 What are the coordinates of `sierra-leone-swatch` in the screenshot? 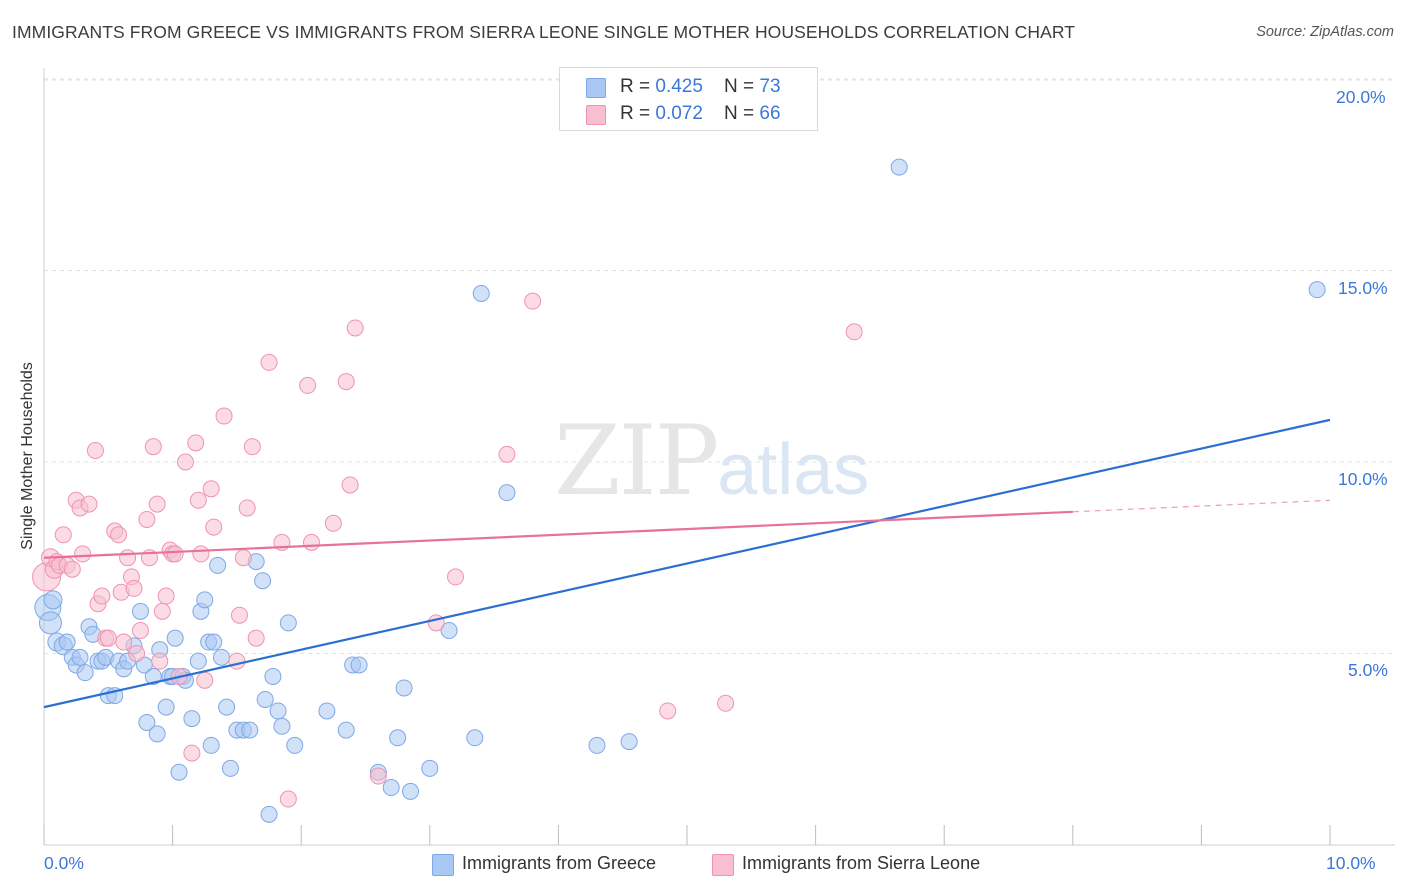 It's located at (596, 115).